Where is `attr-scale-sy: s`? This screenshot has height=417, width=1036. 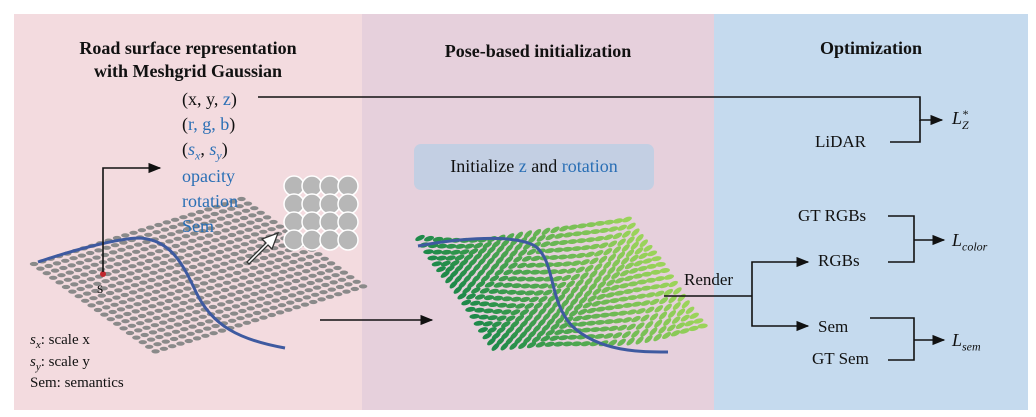 attr-scale-sy: s is located at coordinates (213, 149).